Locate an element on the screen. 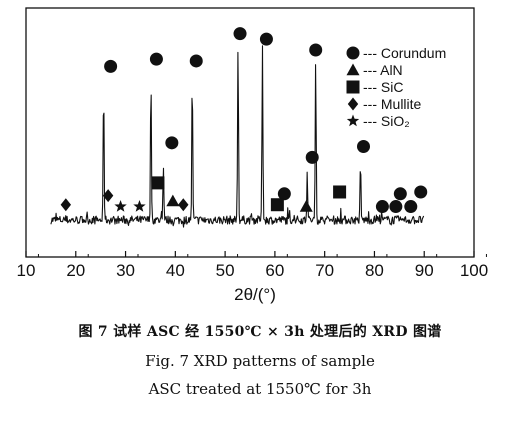 The height and width of the screenshot is (431, 520). x-tick-label: 90 is located at coordinates (424, 270).